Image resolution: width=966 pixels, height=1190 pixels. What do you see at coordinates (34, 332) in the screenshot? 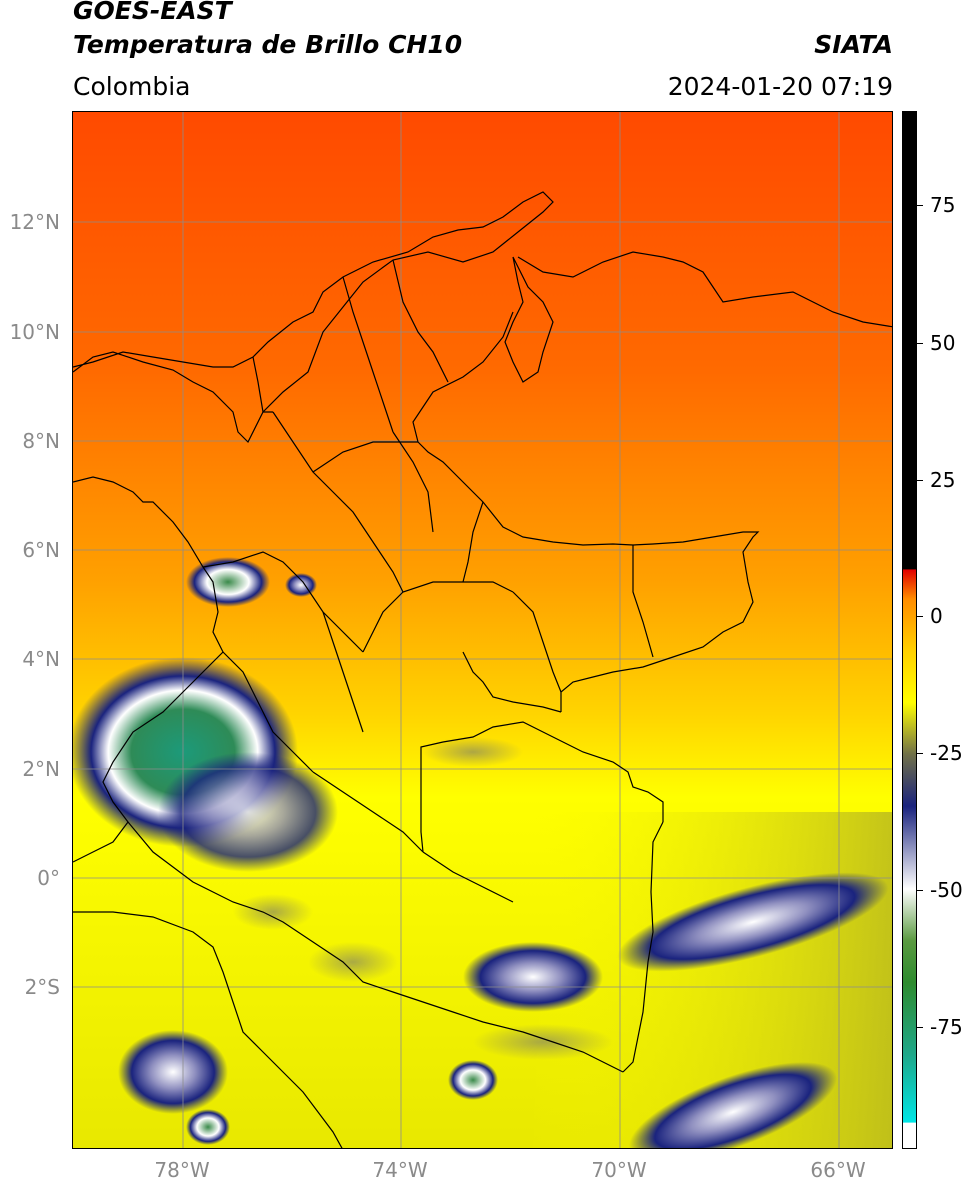
I see `lat-label-10n: 10°N` at bounding box center [34, 332].